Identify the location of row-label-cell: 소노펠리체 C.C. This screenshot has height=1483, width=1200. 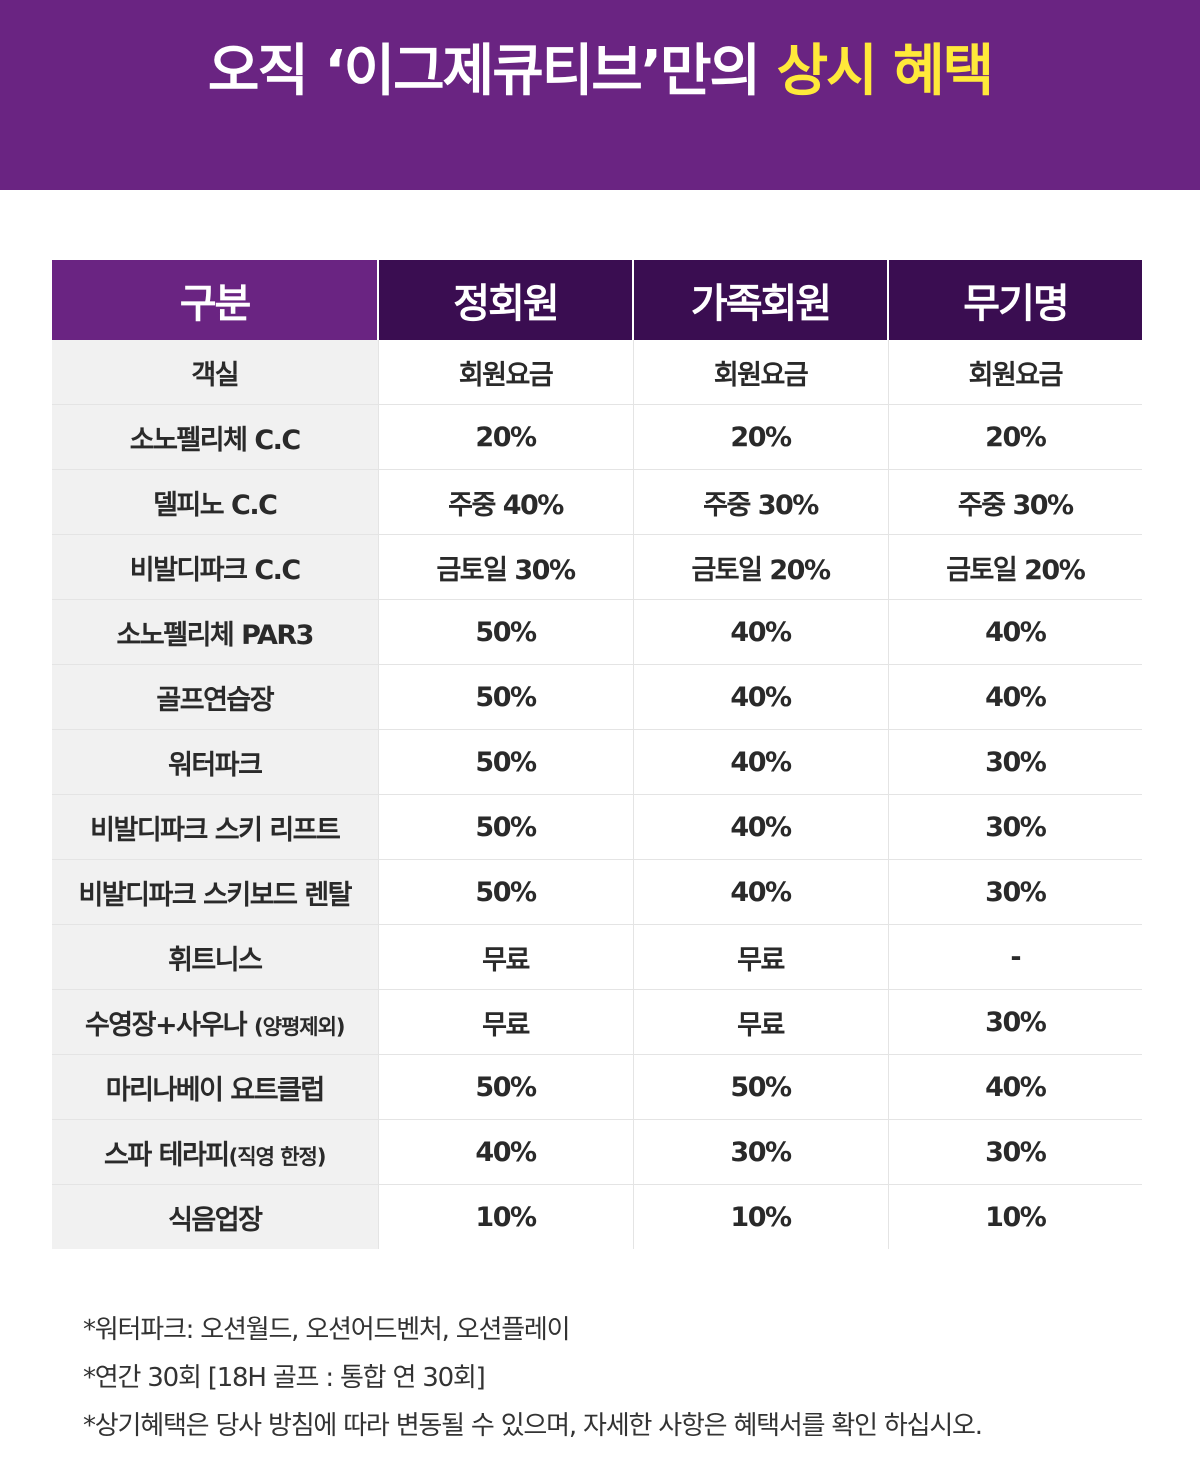
(215, 437).